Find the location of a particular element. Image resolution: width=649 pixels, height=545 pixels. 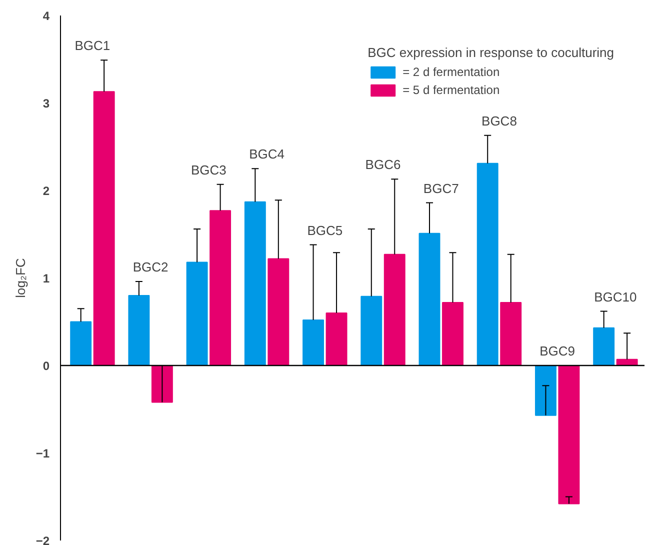

x-tick-label: BGC3 is located at coordinates (208, 170).